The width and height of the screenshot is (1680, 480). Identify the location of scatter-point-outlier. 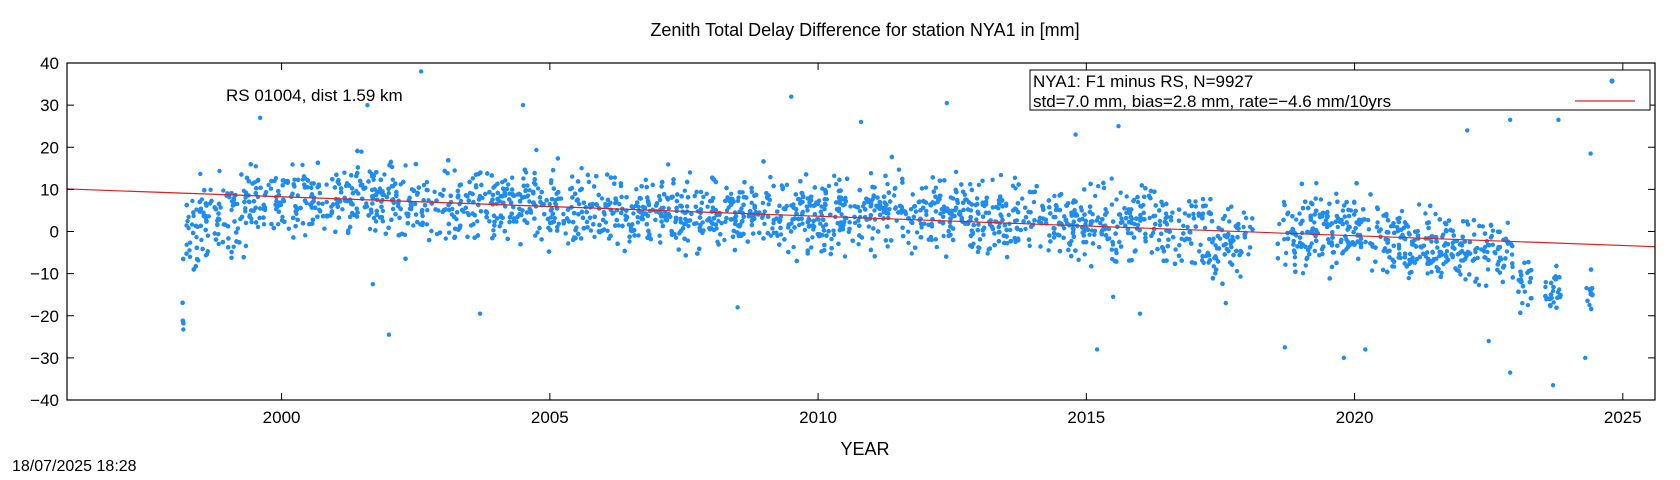
(1097, 349).